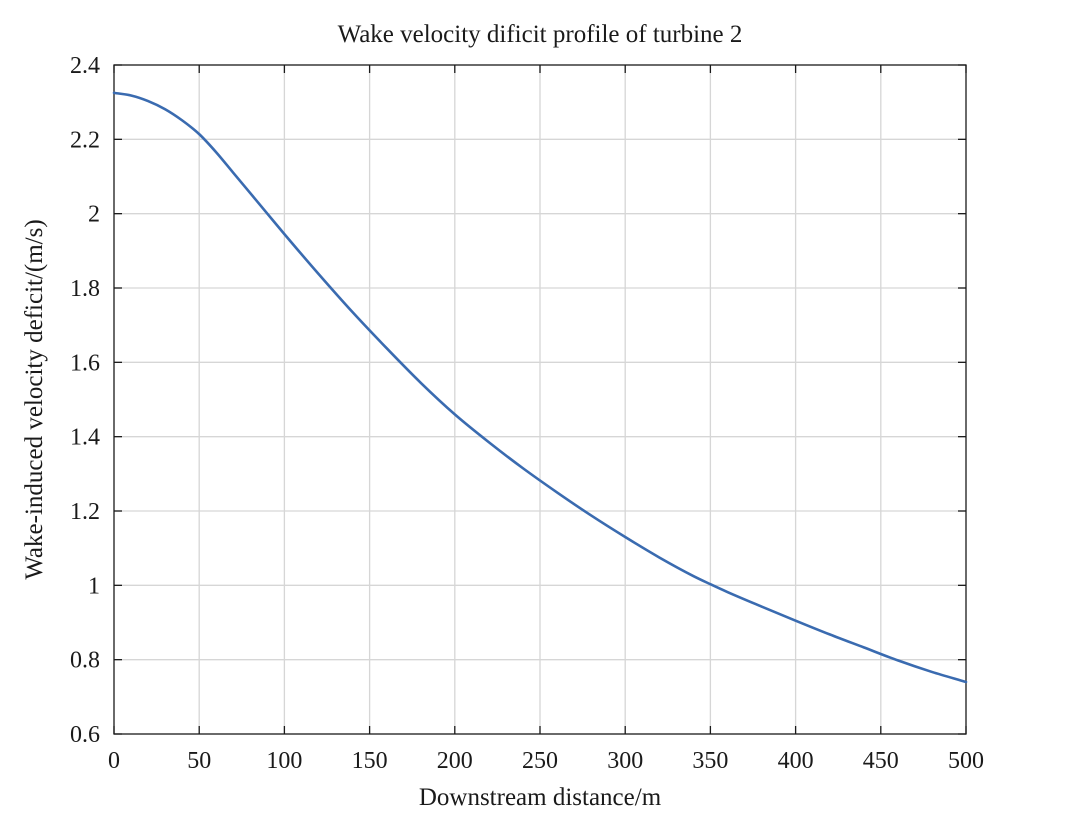 This screenshot has width=1067, height=820. Describe the element at coordinates (34, 399) in the screenshot. I see `y-axis-title: Wake-induced velocity deficit/(m/s)` at that location.